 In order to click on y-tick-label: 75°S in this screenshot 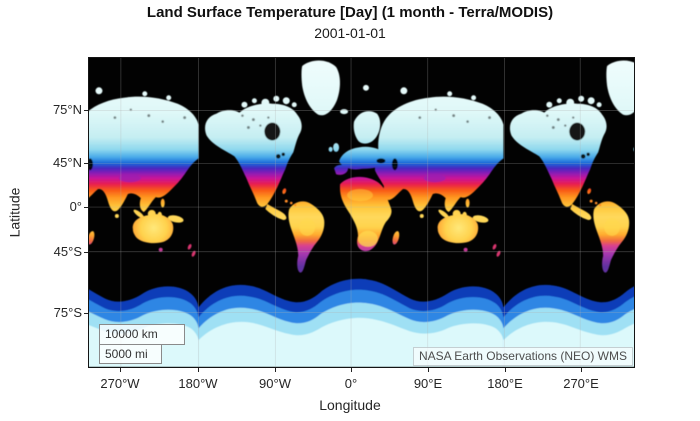, I will do `click(67, 312)`.